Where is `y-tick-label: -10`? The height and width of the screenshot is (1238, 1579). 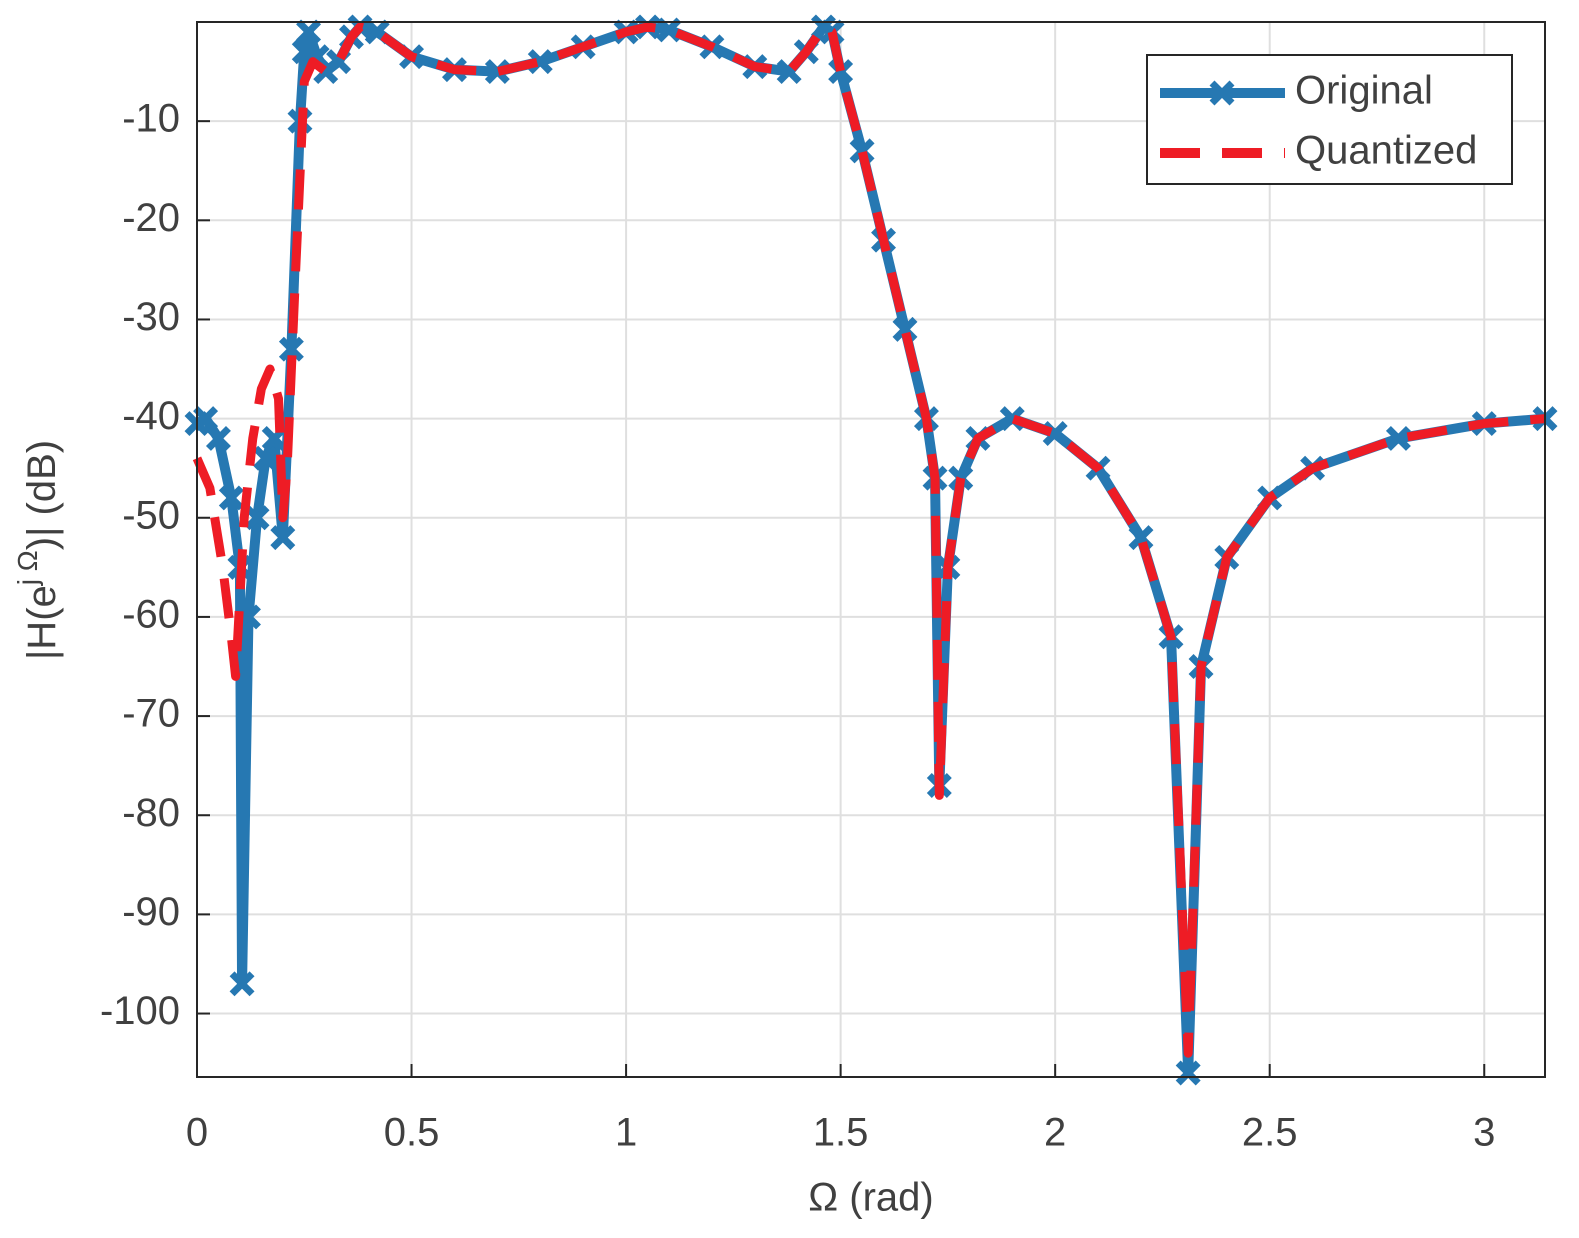 y-tick-label: -10 is located at coordinates (151, 119).